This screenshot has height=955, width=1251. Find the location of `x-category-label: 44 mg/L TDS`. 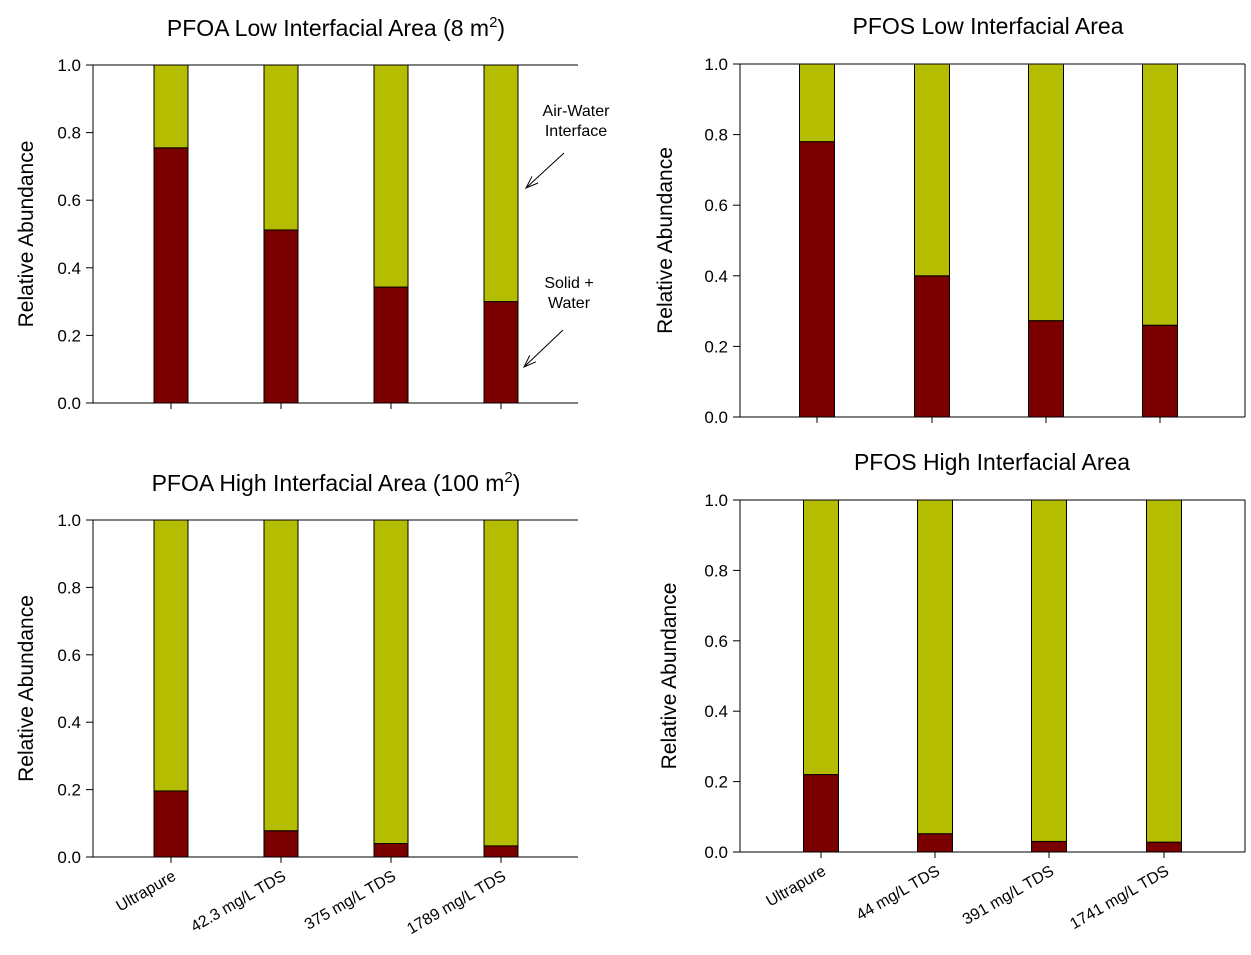

x-category-label: 44 mg/L TDS is located at coordinates (898, 893).